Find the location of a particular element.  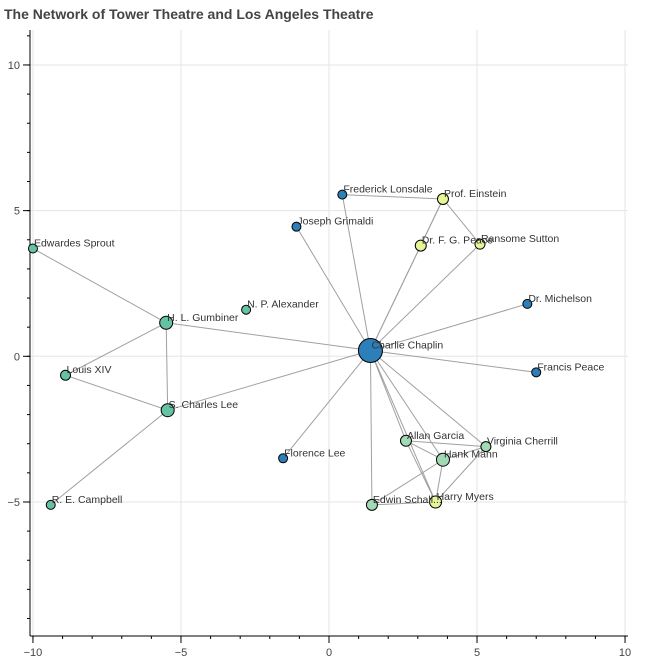

node-label: Dr. F. G. Peace is located at coordinates (457, 241).